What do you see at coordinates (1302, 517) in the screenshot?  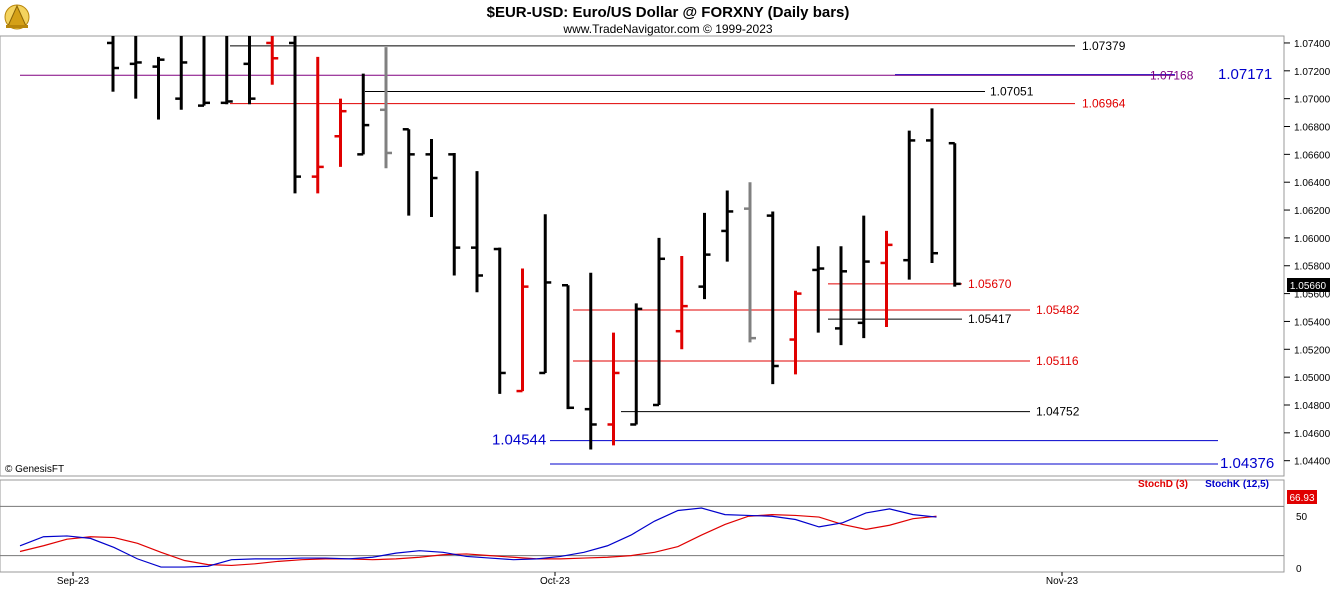 I see `stoch-tick-50: 50` at bounding box center [1302, 517].